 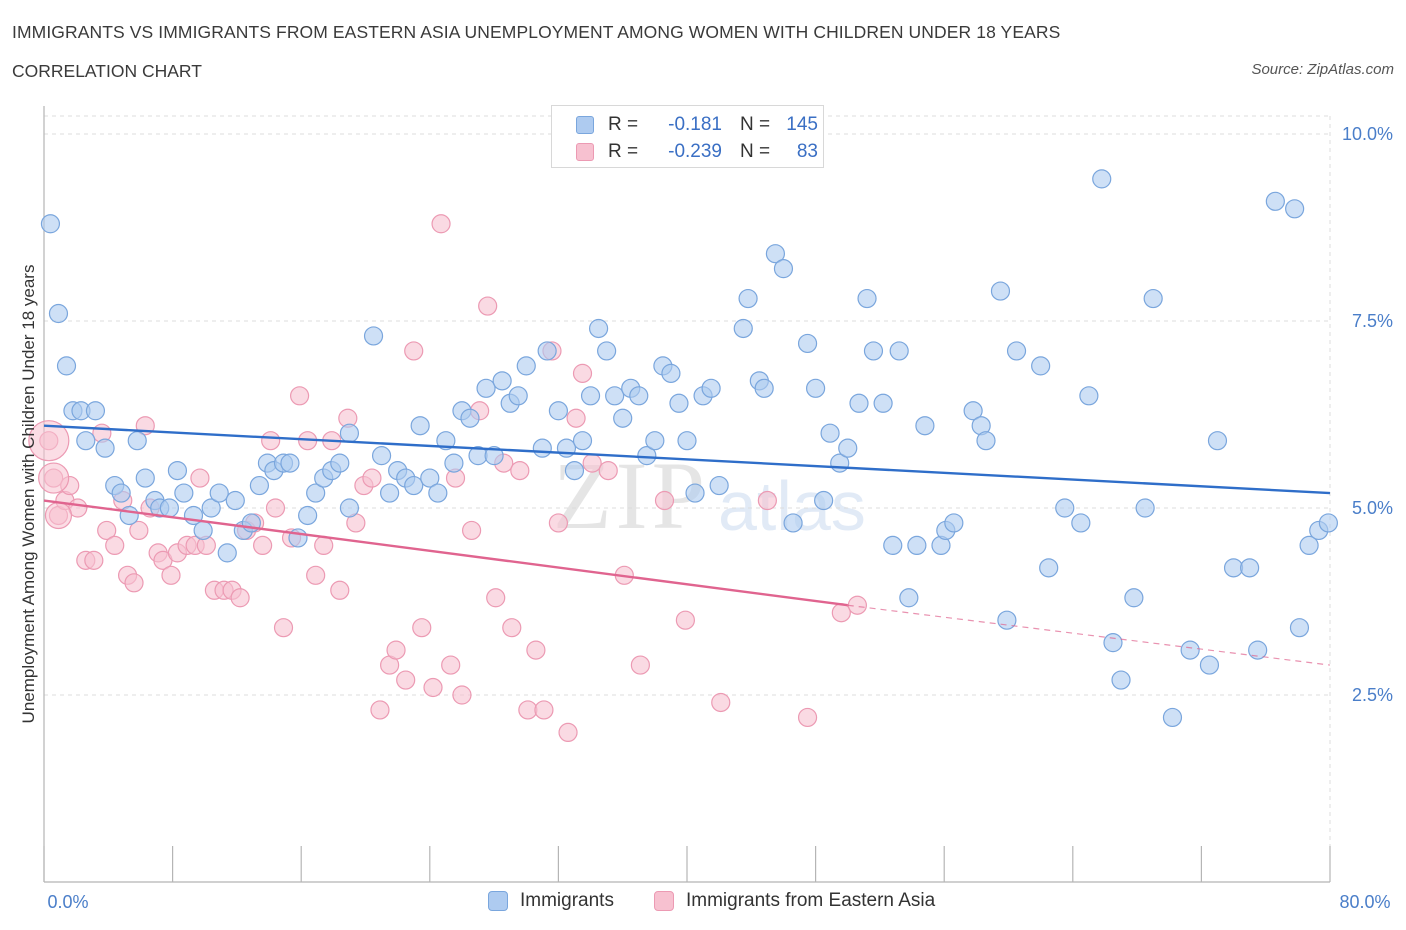 What do you see at coordinates (1367, 134) in the screenshot?
I see `y-tick-label: 10.0%` at bounding box center [1367, 134].